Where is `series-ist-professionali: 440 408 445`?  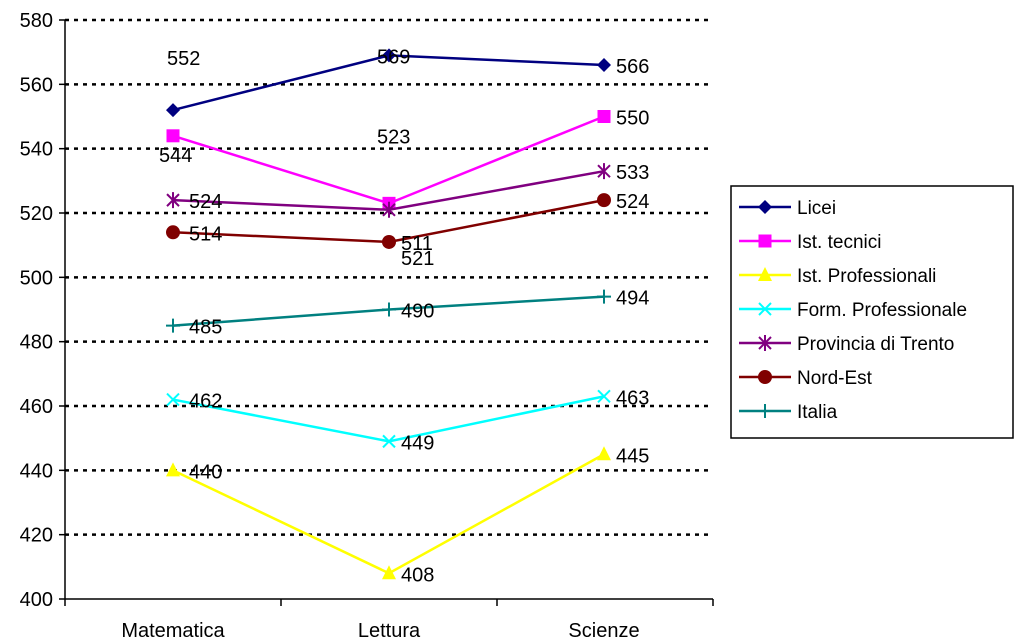
series-ist-professionali: 440 408 445 is located at coordinates (407, 515).